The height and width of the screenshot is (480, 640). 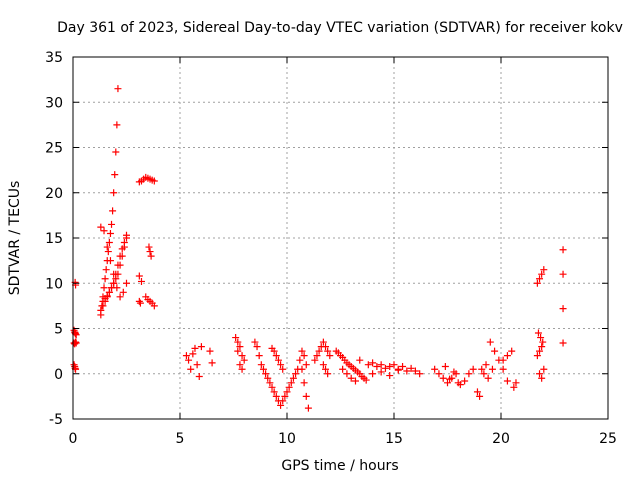 What do you see at coordinates (54, 58) in the screenshot?
I see `y-tick-label: 35` at bounding box center [54, 58].